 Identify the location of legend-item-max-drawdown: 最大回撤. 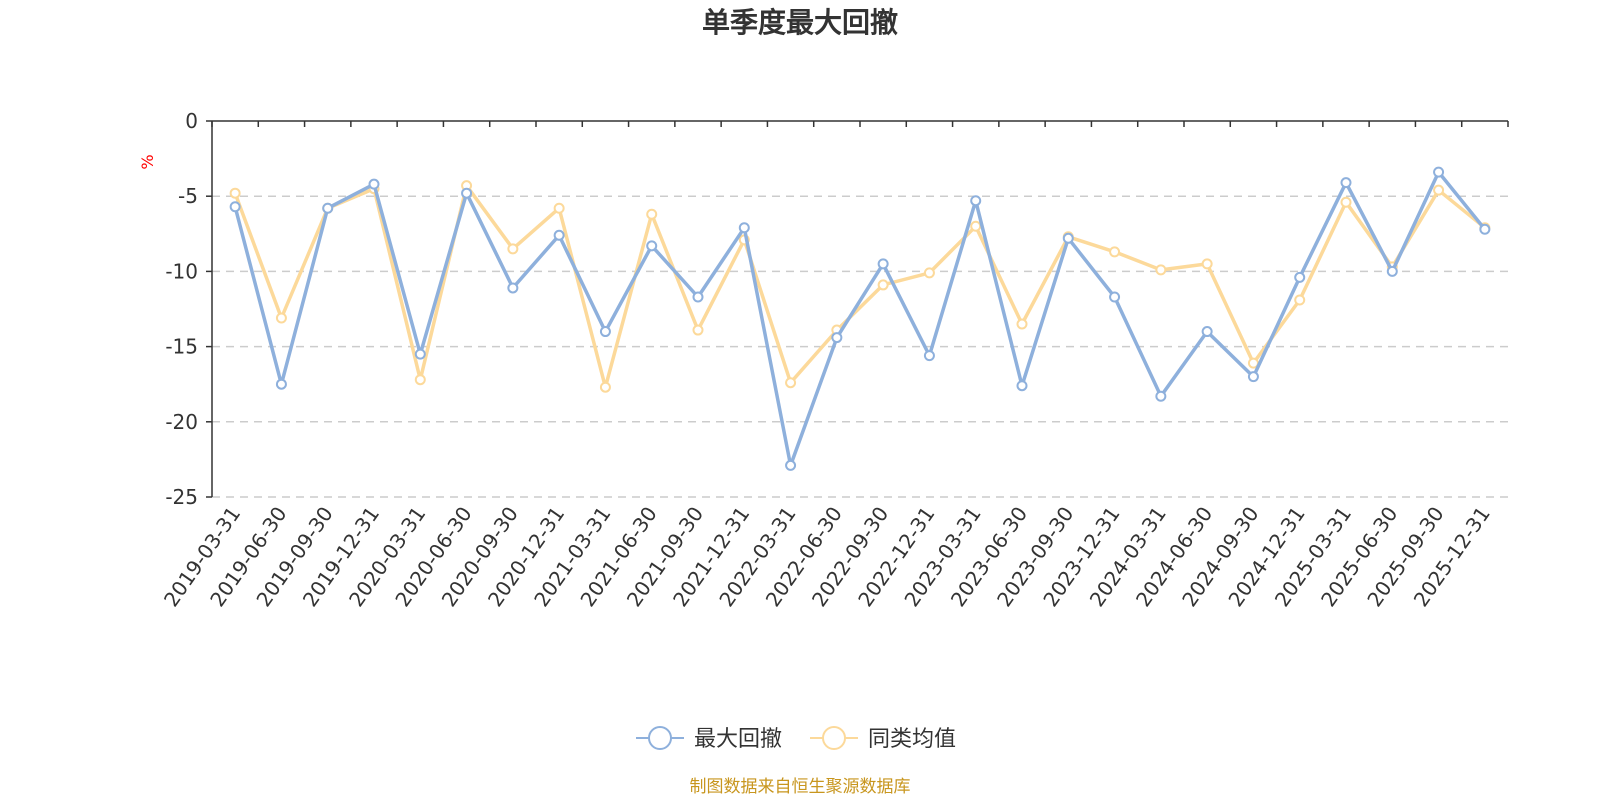
(709, 739).